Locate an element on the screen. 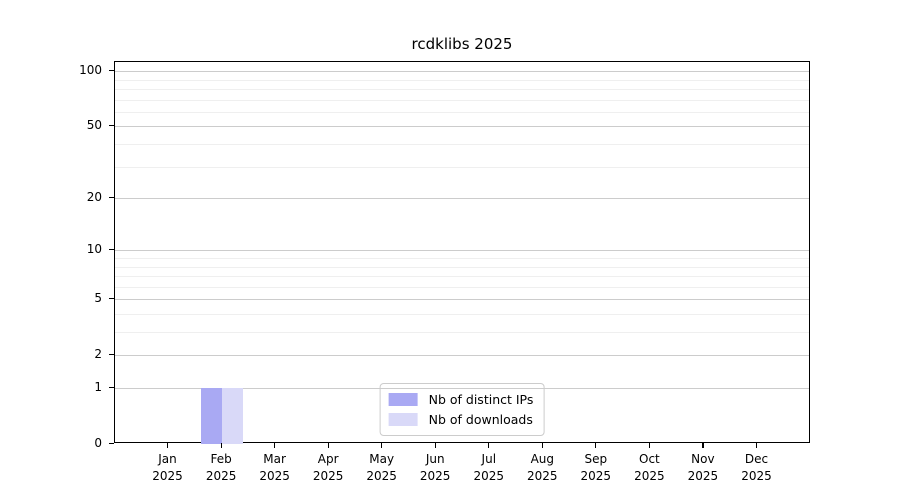 The width and height of the screenshot is (900, 500). legend-swatch-distinct-ips is located at coordinates (403, 399).